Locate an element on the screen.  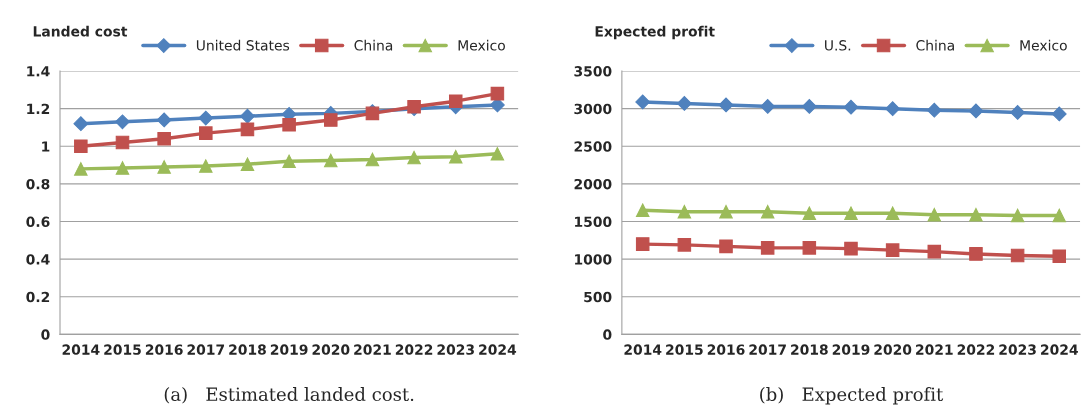
chart-title: Expected profit is located at coordinates (655, 32).